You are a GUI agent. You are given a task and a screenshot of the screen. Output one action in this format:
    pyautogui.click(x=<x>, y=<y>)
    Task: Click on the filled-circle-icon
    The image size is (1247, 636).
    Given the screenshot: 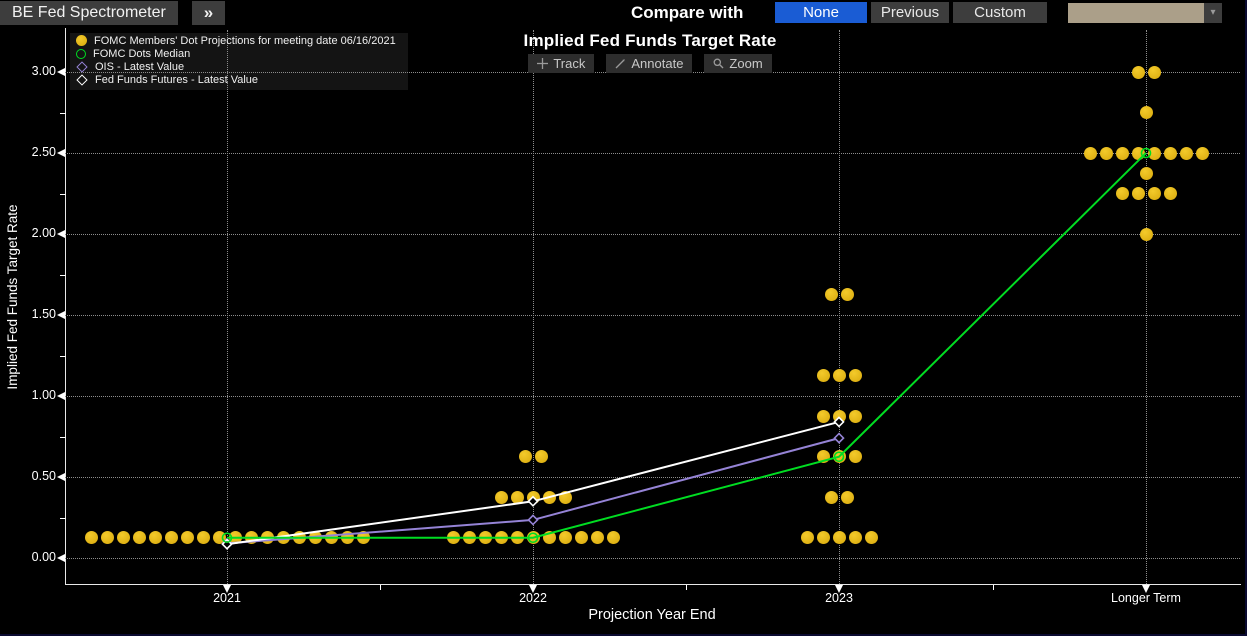 What is the action you would take?
    pyautogui.click(x=81, y=40)
    